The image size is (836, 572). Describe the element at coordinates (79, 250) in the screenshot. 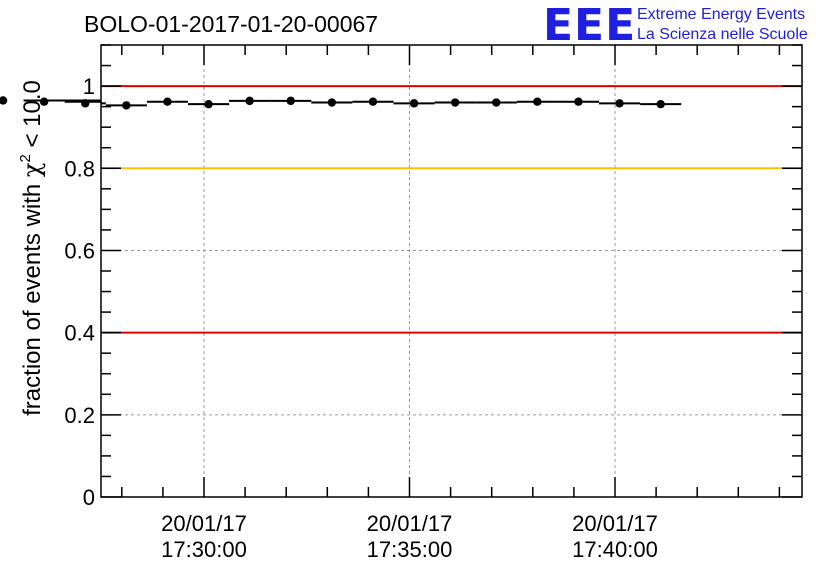

I see `y-tick-label: 0.6` at that location.